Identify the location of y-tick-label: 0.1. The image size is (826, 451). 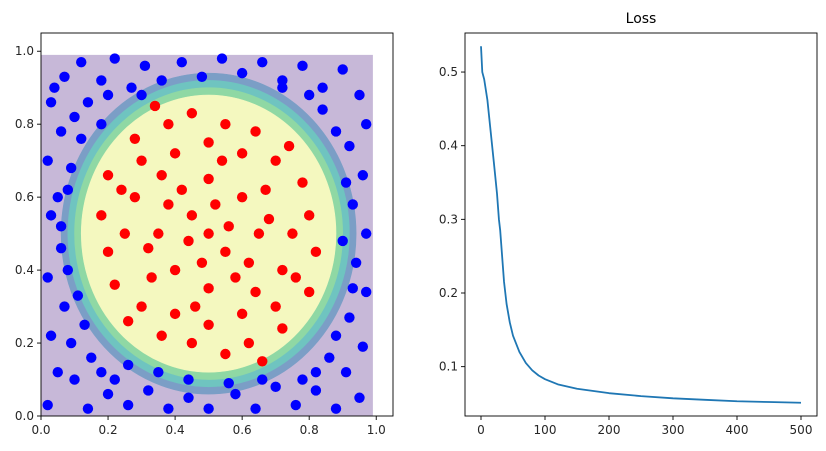
(448, 367).